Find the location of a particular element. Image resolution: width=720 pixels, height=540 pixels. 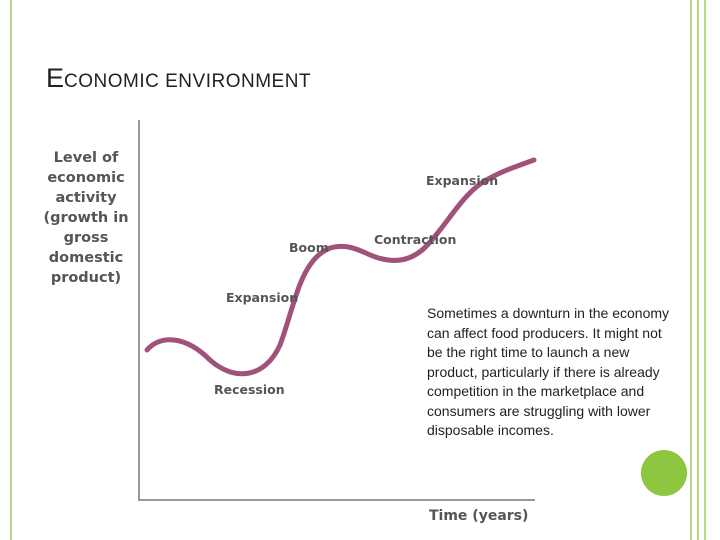

y-axis-label-line: gross is located at coordinates (86, 238).